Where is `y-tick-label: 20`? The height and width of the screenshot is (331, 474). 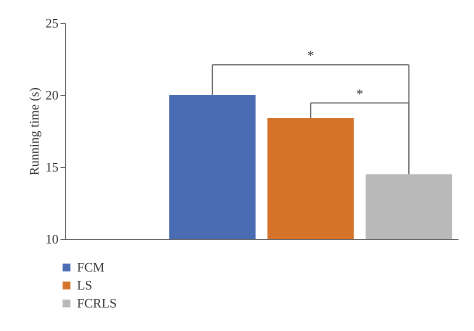 y-tick-label: 20 is located at coordinates (52, 95).